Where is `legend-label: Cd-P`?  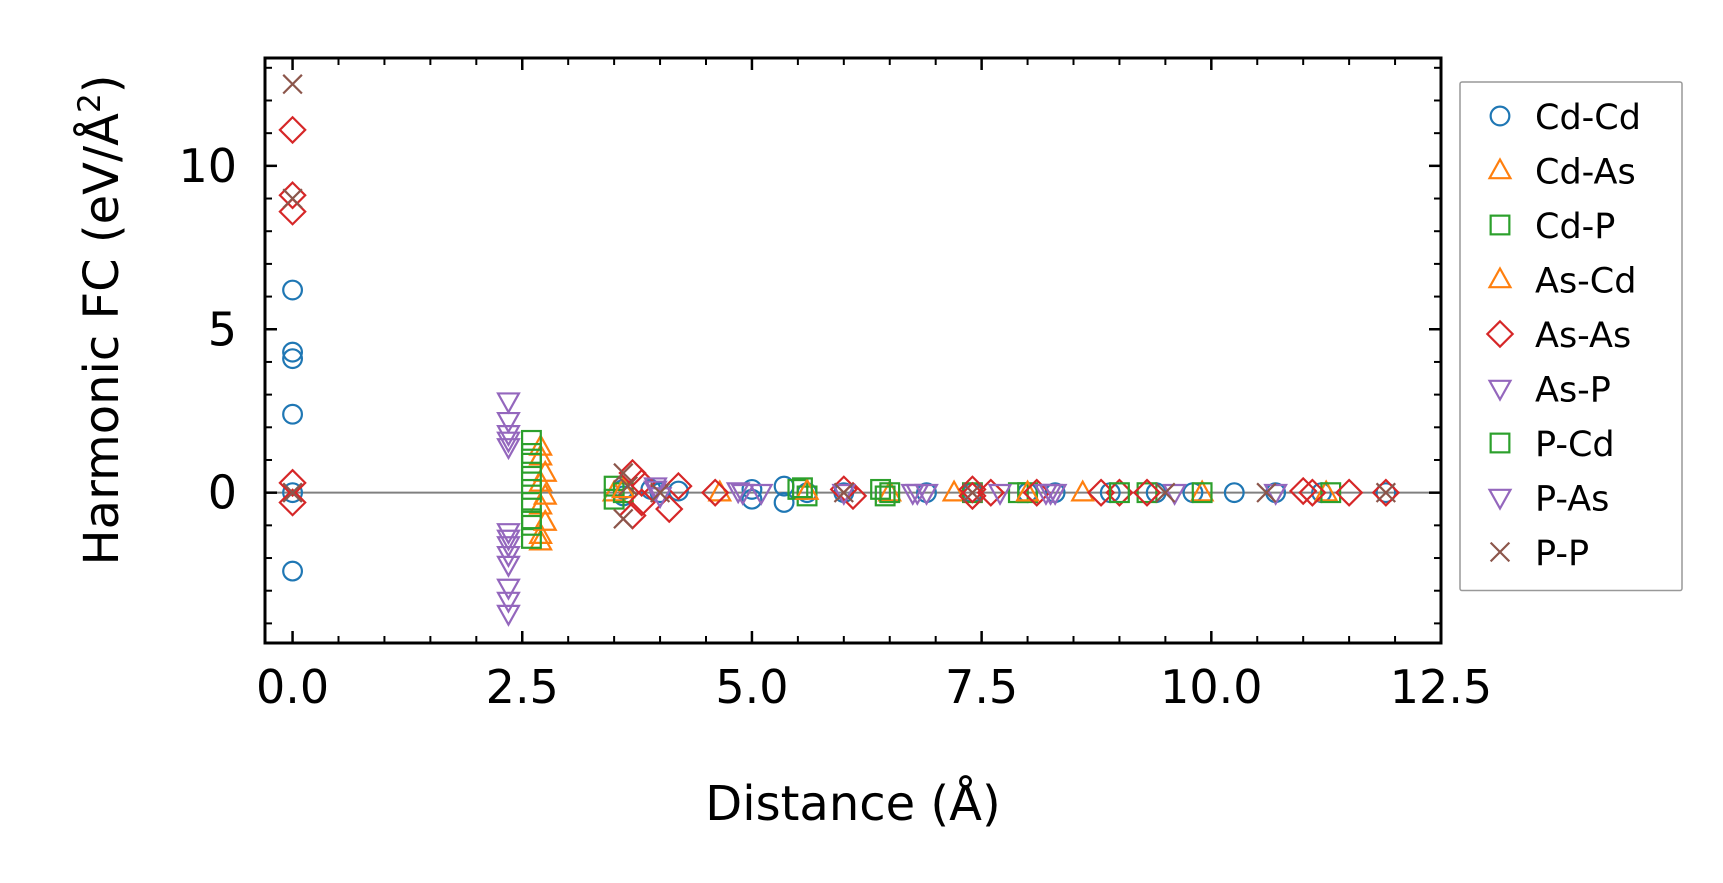 legend-label: Cd-P is located at coordinates (1575, 227).